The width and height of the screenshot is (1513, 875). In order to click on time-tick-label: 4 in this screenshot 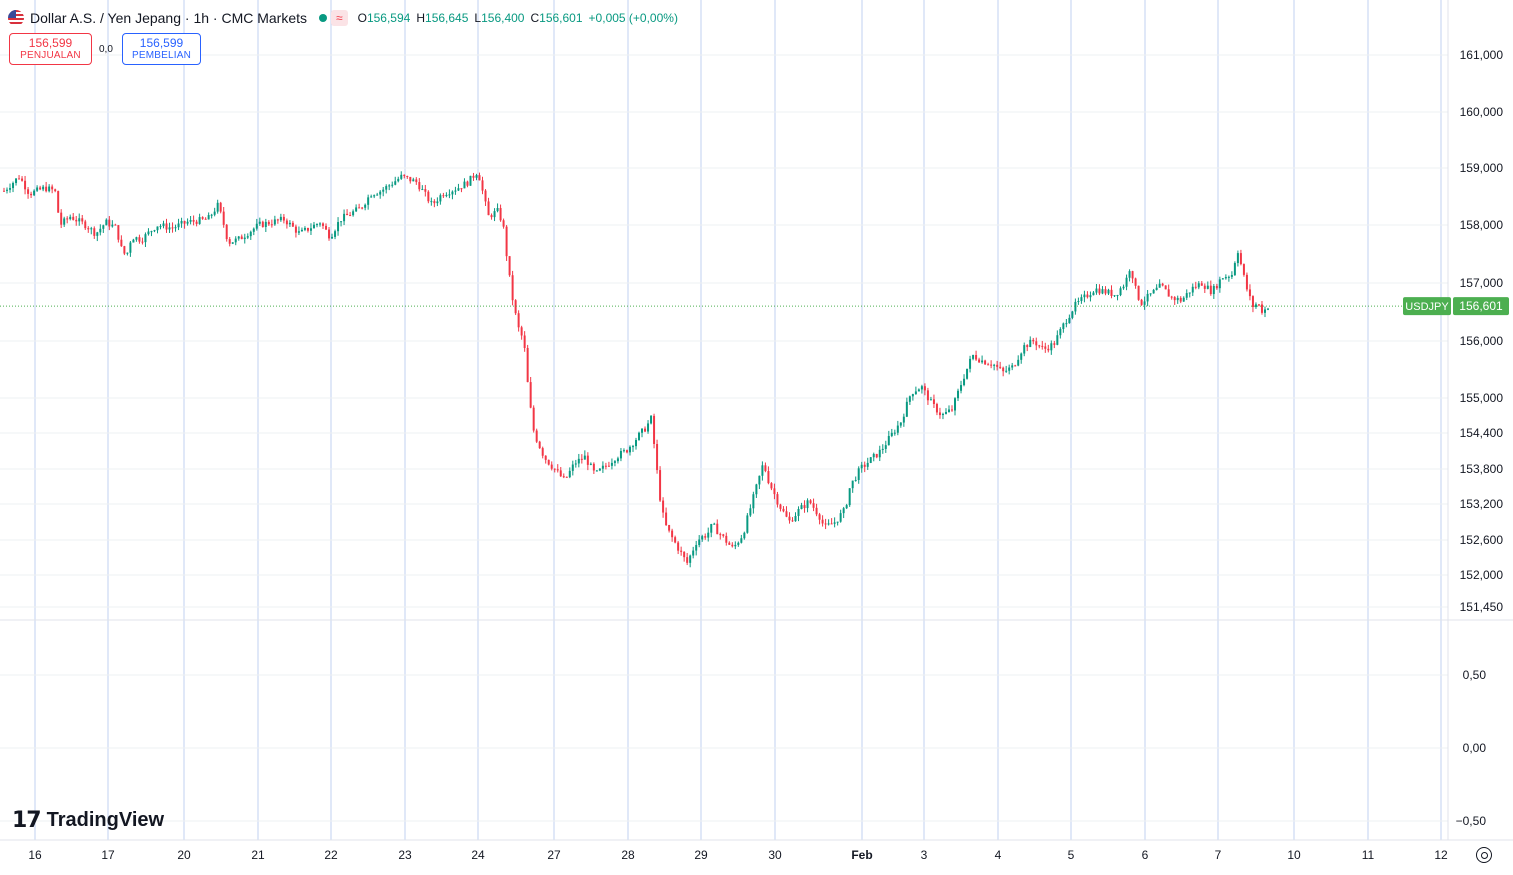, I will do `click(998, 855)`.